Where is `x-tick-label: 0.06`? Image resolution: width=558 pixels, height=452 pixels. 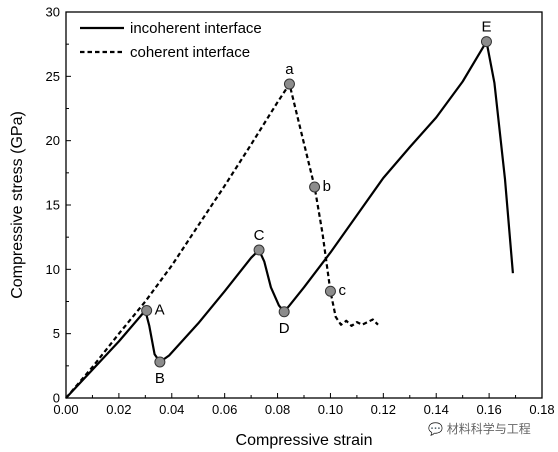
x-tick-label: 0.06 is located at coordinates (224, 409).